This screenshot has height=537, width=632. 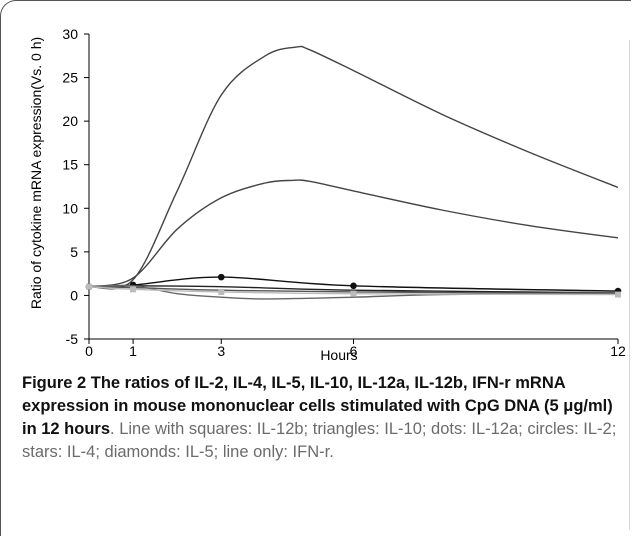 What do you see at coordinates (221, 351) in the screenshot?
I see `x-tick-label: 3` at bounding box center [221, 351].